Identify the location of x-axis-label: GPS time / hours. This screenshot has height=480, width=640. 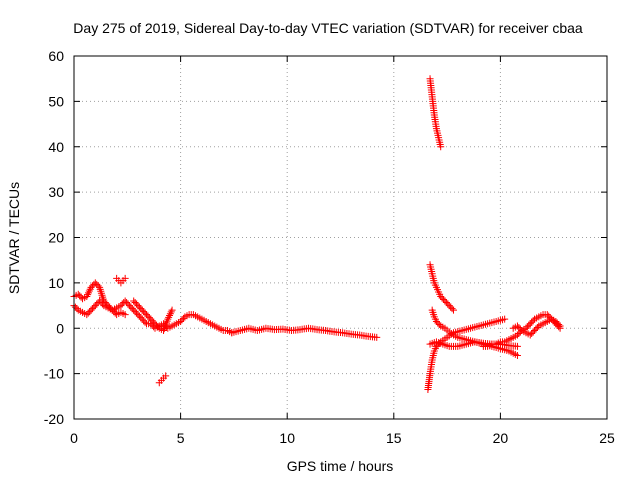
(340, 466).